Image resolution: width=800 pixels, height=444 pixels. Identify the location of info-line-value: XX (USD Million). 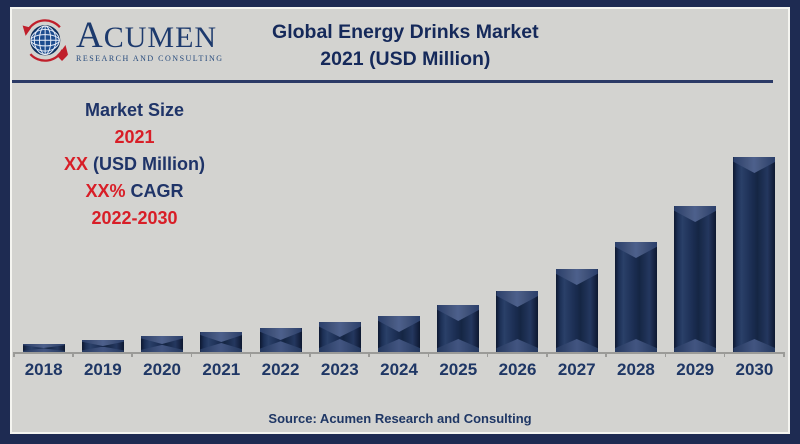
(134, 164).